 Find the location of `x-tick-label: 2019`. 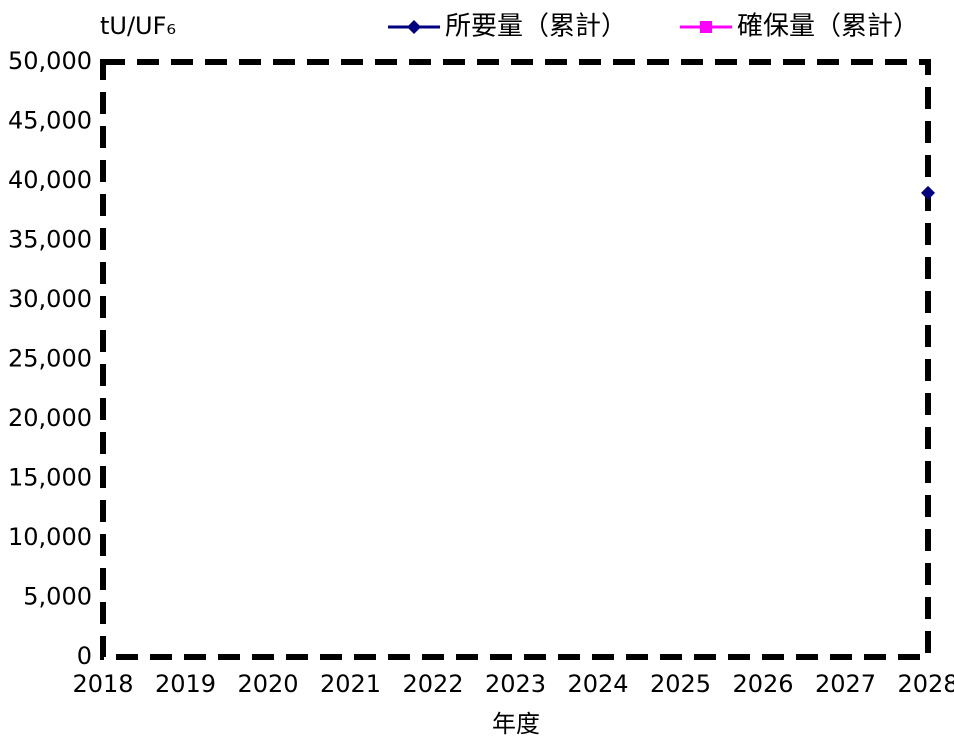

x-tick-label: 2019 is located at coordinates (185, 684).